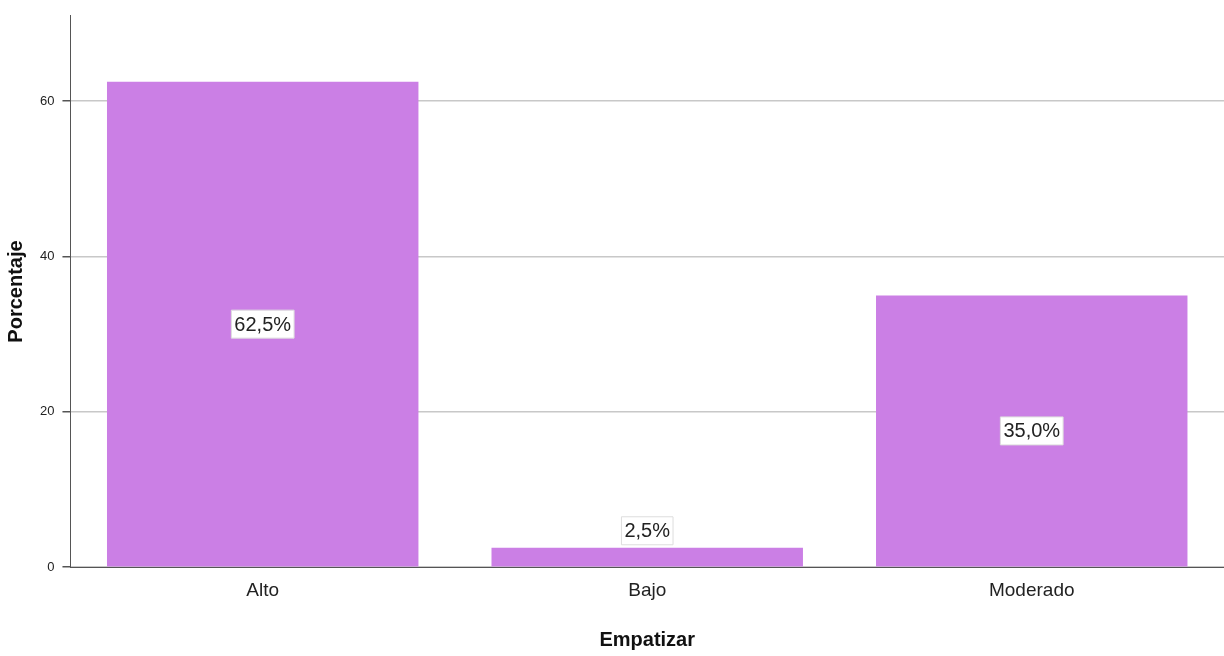 The width and height of the screenshot is (1224, 656). What do you see at coordinates (263, 589) in the screenshot?
I see `x-tick-label: Alto` at bounding box center [263, 589].